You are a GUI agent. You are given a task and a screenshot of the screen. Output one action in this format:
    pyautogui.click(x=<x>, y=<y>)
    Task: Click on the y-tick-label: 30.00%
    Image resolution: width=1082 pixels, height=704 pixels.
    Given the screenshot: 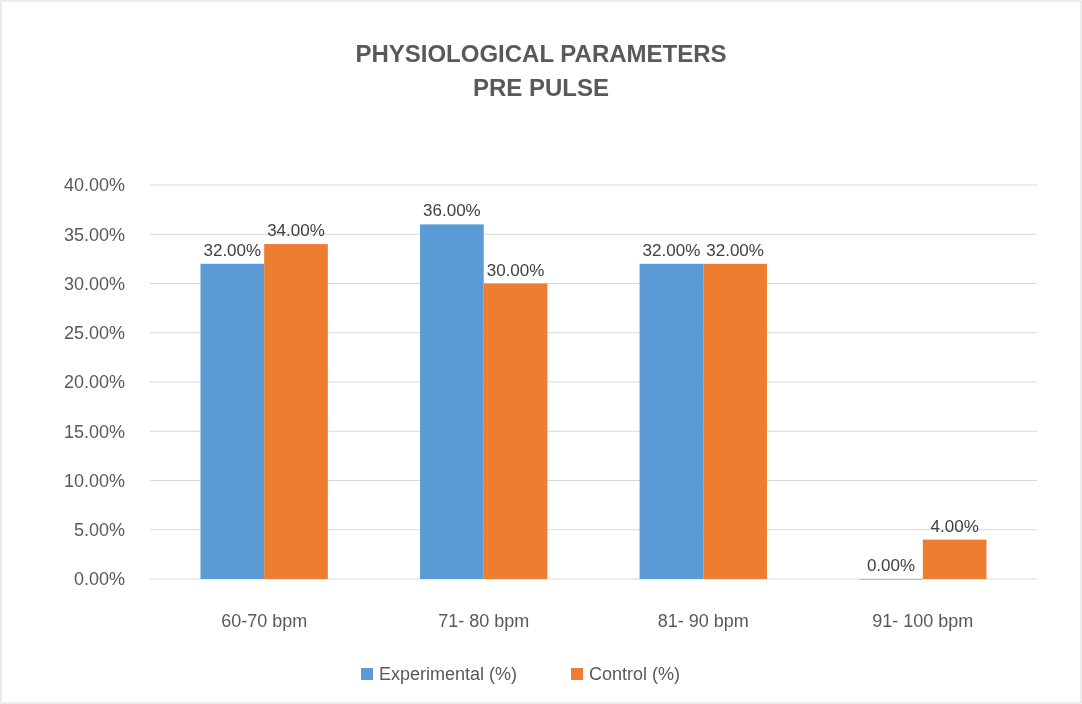 What is the action you would take?
    pyautogui.click(x=94, y=283)
    